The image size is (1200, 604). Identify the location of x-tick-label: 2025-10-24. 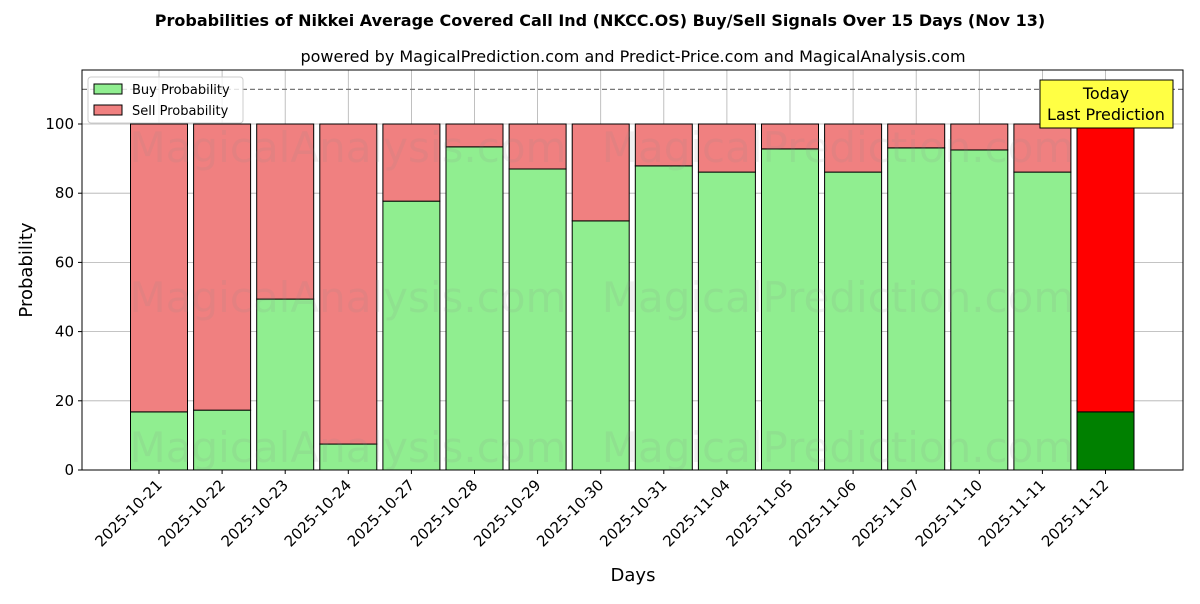
(318, 513).